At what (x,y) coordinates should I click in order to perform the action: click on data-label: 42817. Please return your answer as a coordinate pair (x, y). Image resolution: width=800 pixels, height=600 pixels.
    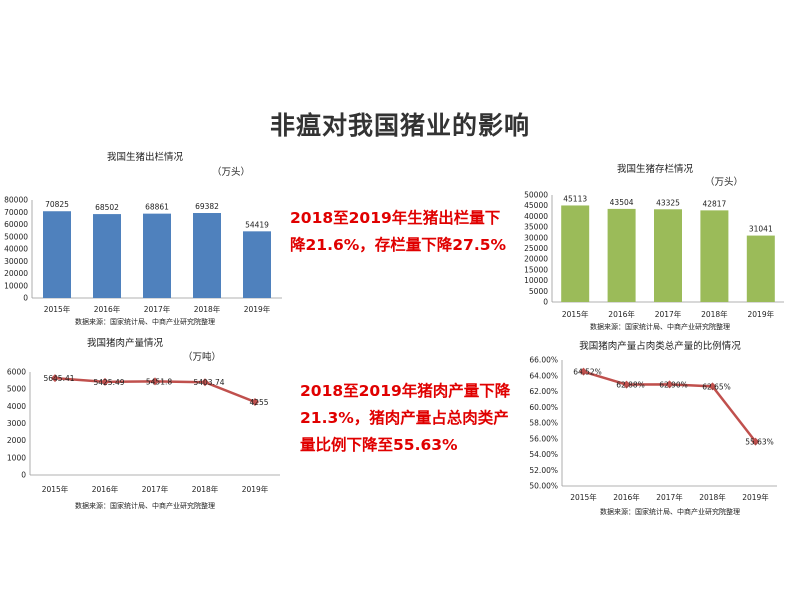
    Looking at the image, I should click on (714, 203).